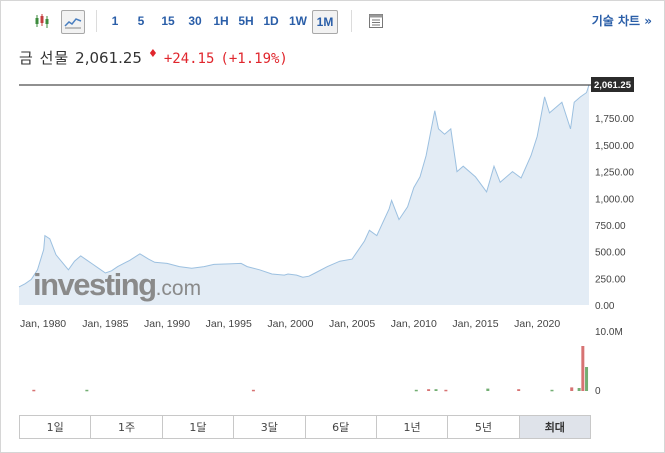  Describe the element at coordinates (598, 391) in the screenshot. I see `volume-tick-label: 0` at that location.